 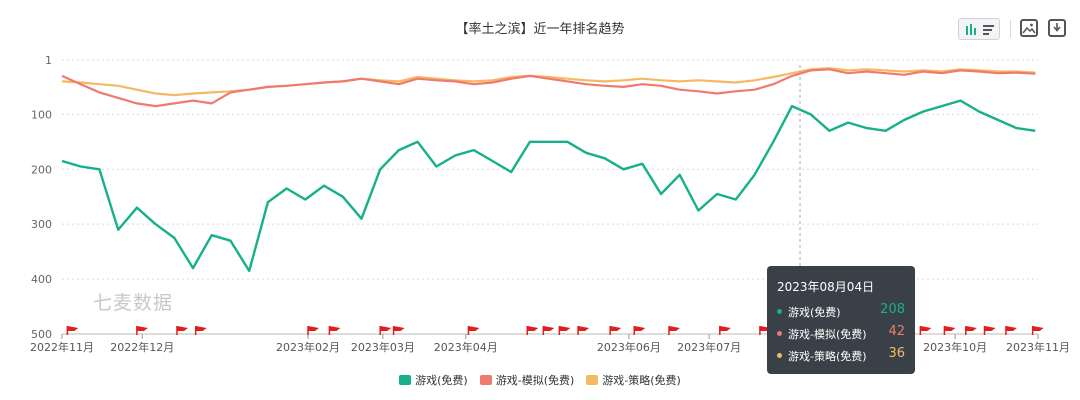 I want to click on y-tick-label: 200, so click(x=41, y=169).